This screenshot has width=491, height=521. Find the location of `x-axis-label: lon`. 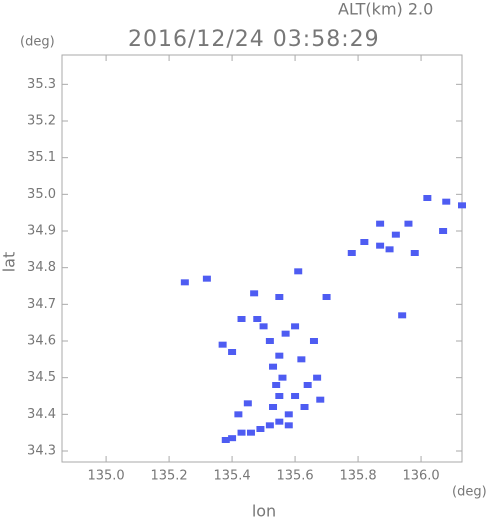

x-axis-label: lon is located at coordinates (264, 511).